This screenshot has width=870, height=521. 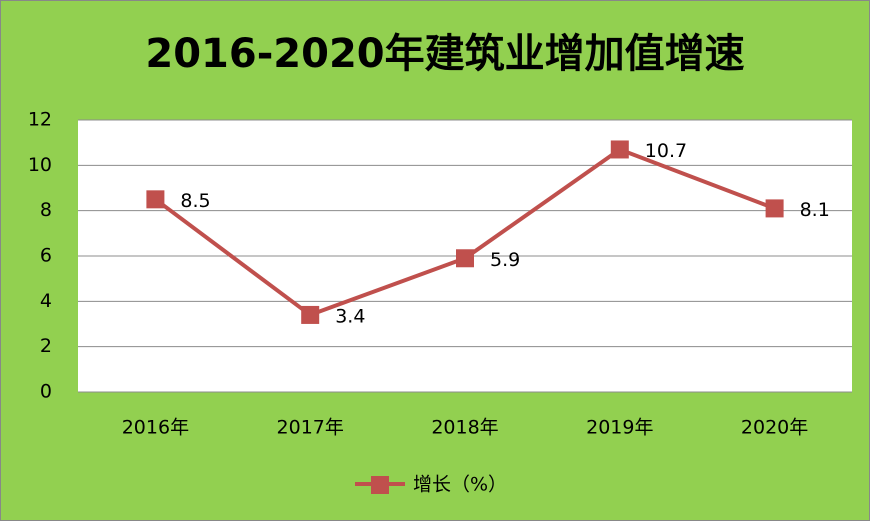 What do you see at coordinates (774, 428) in the screenshot?
I see `x-tick-label: 2020年` at bounding box center [774, 428].